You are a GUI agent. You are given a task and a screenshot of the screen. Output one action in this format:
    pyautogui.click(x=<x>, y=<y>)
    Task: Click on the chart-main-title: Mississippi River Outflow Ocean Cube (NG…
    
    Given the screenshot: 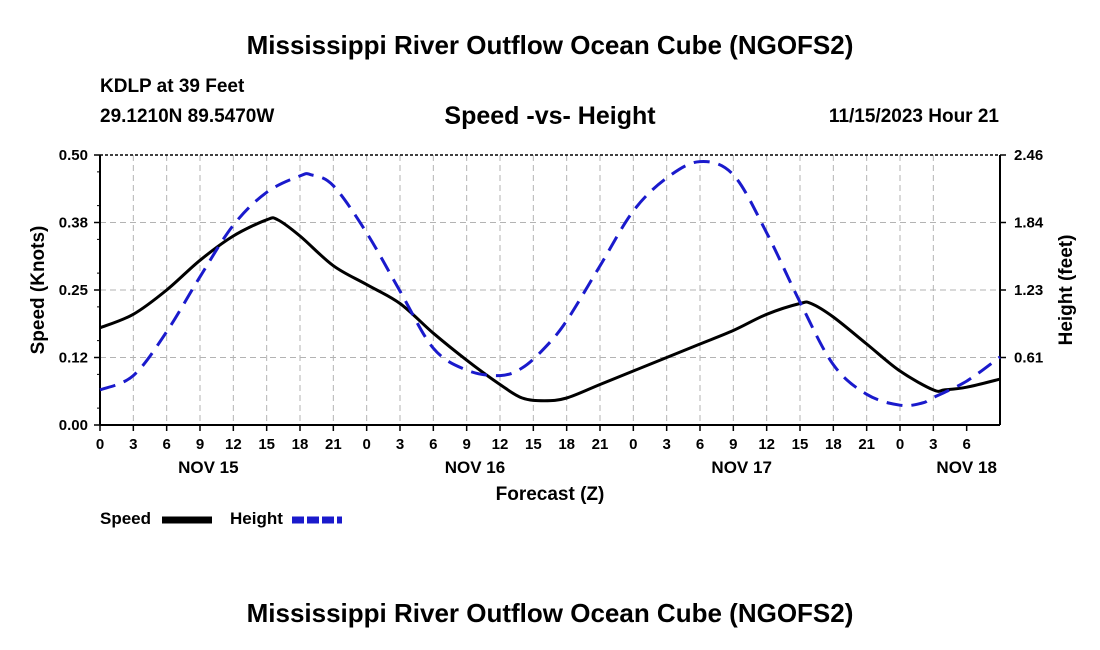 What is the action you would take?
    pyautogui.click(x=550, y=45)
    